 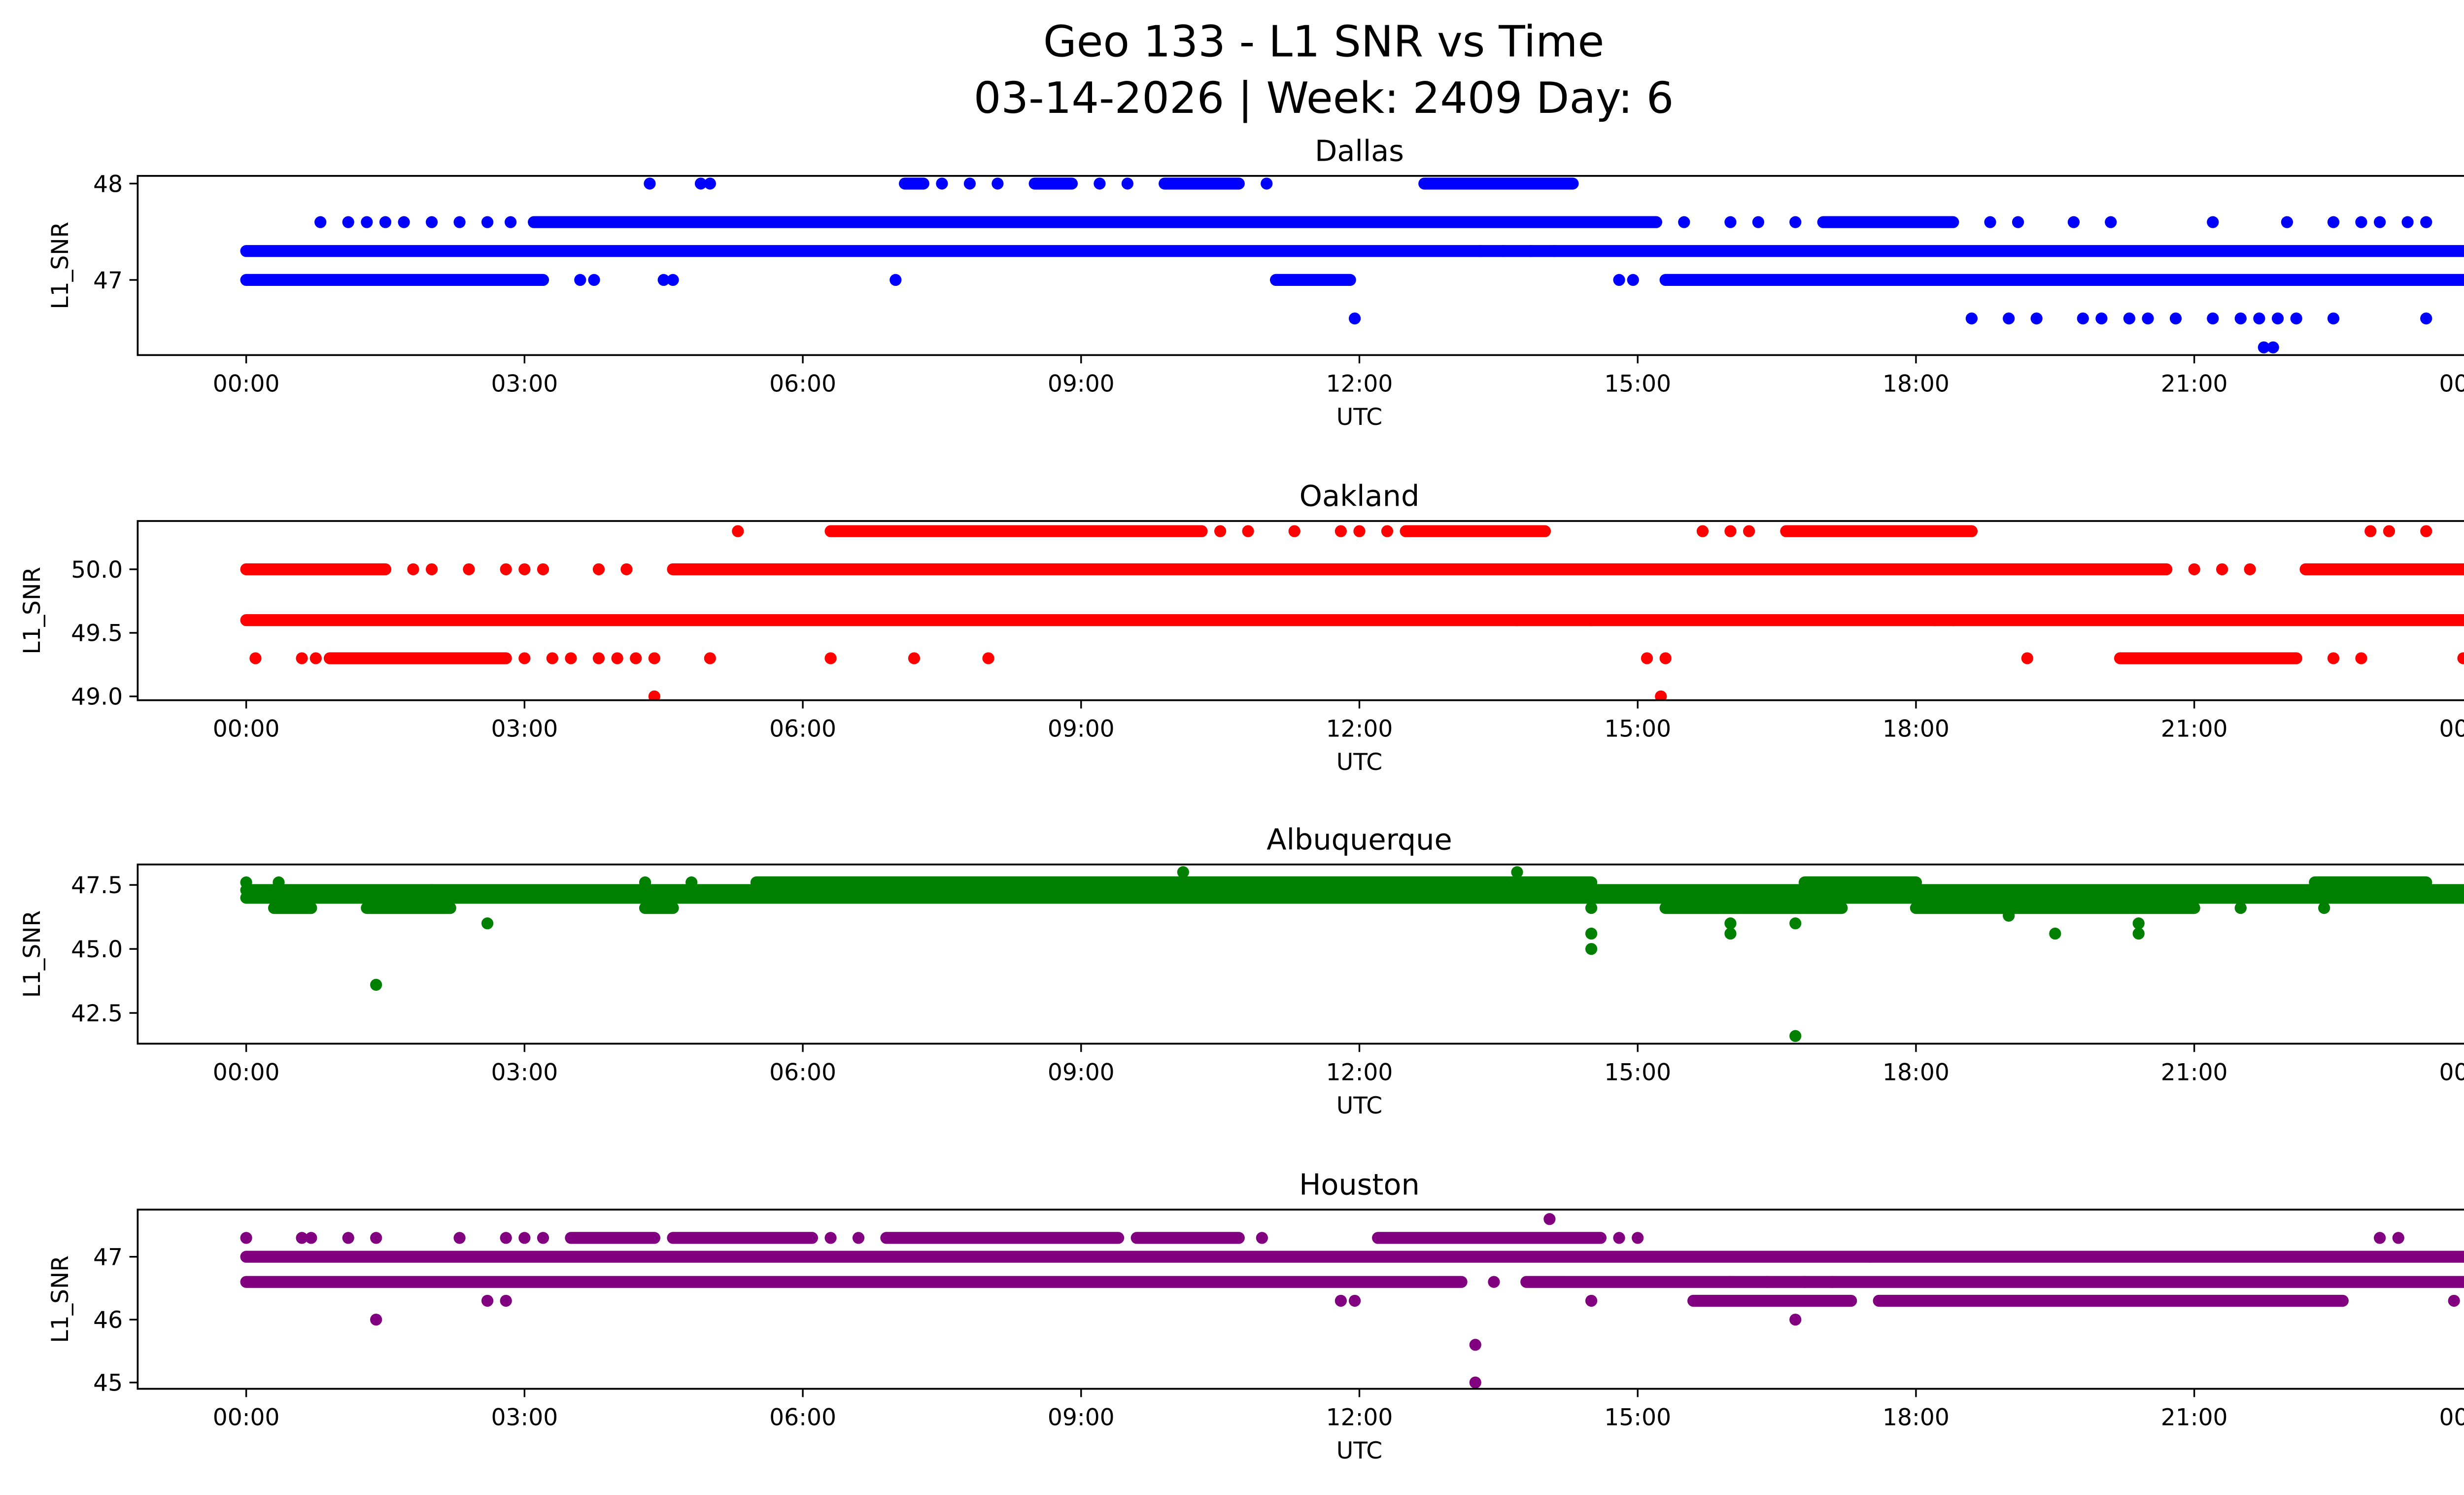 I want to click on x-tick-label: 21:00, so click(x=2194, y=383).